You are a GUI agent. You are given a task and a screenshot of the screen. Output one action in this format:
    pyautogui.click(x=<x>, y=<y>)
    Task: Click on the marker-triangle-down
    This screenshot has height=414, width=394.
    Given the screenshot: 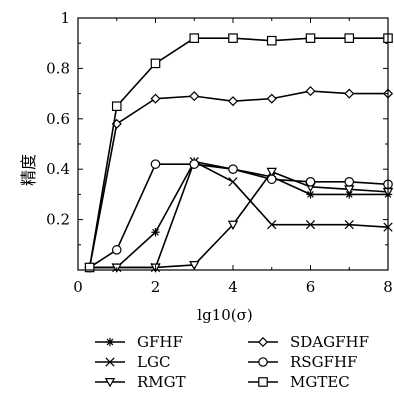 What is the action you would take?
    pyautogui.click(x=233, y=225)
    